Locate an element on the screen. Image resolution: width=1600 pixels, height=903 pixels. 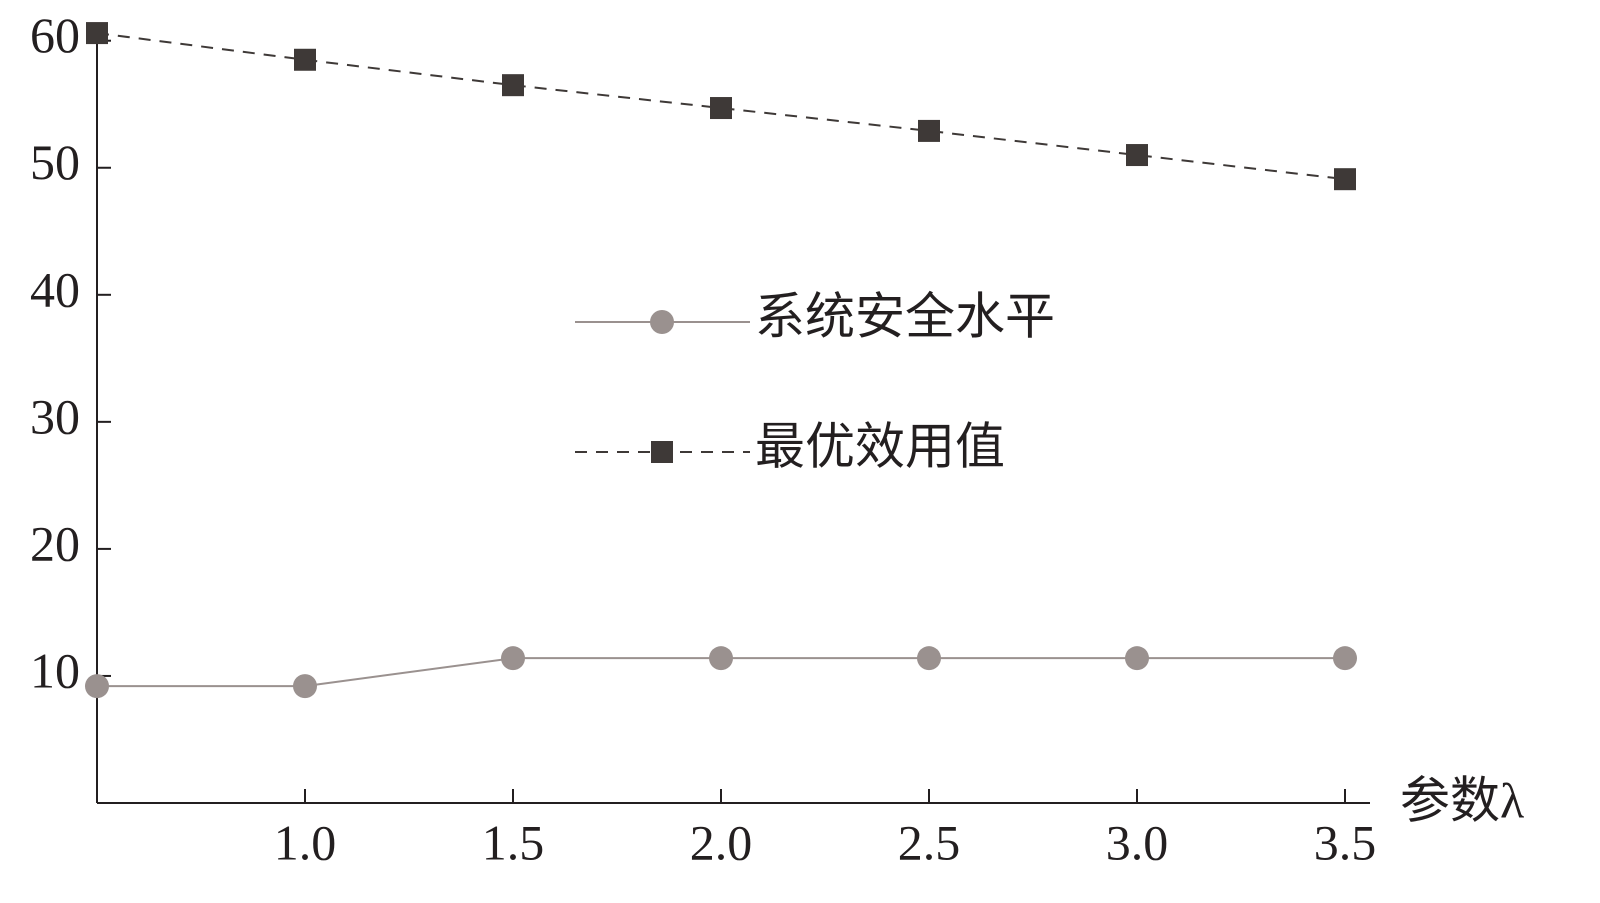
y-tick-label: 20 is located at coordinates (55, 543).